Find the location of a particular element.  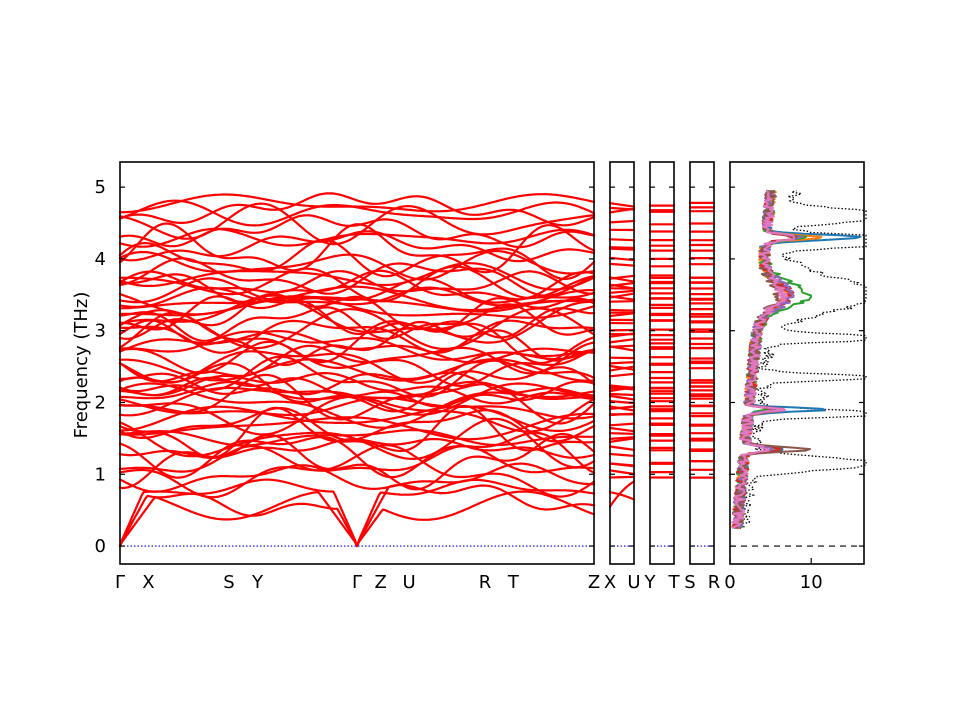

y-tick-labels: 0 1 2 3 4 5 is located at coordinates (100, 367).